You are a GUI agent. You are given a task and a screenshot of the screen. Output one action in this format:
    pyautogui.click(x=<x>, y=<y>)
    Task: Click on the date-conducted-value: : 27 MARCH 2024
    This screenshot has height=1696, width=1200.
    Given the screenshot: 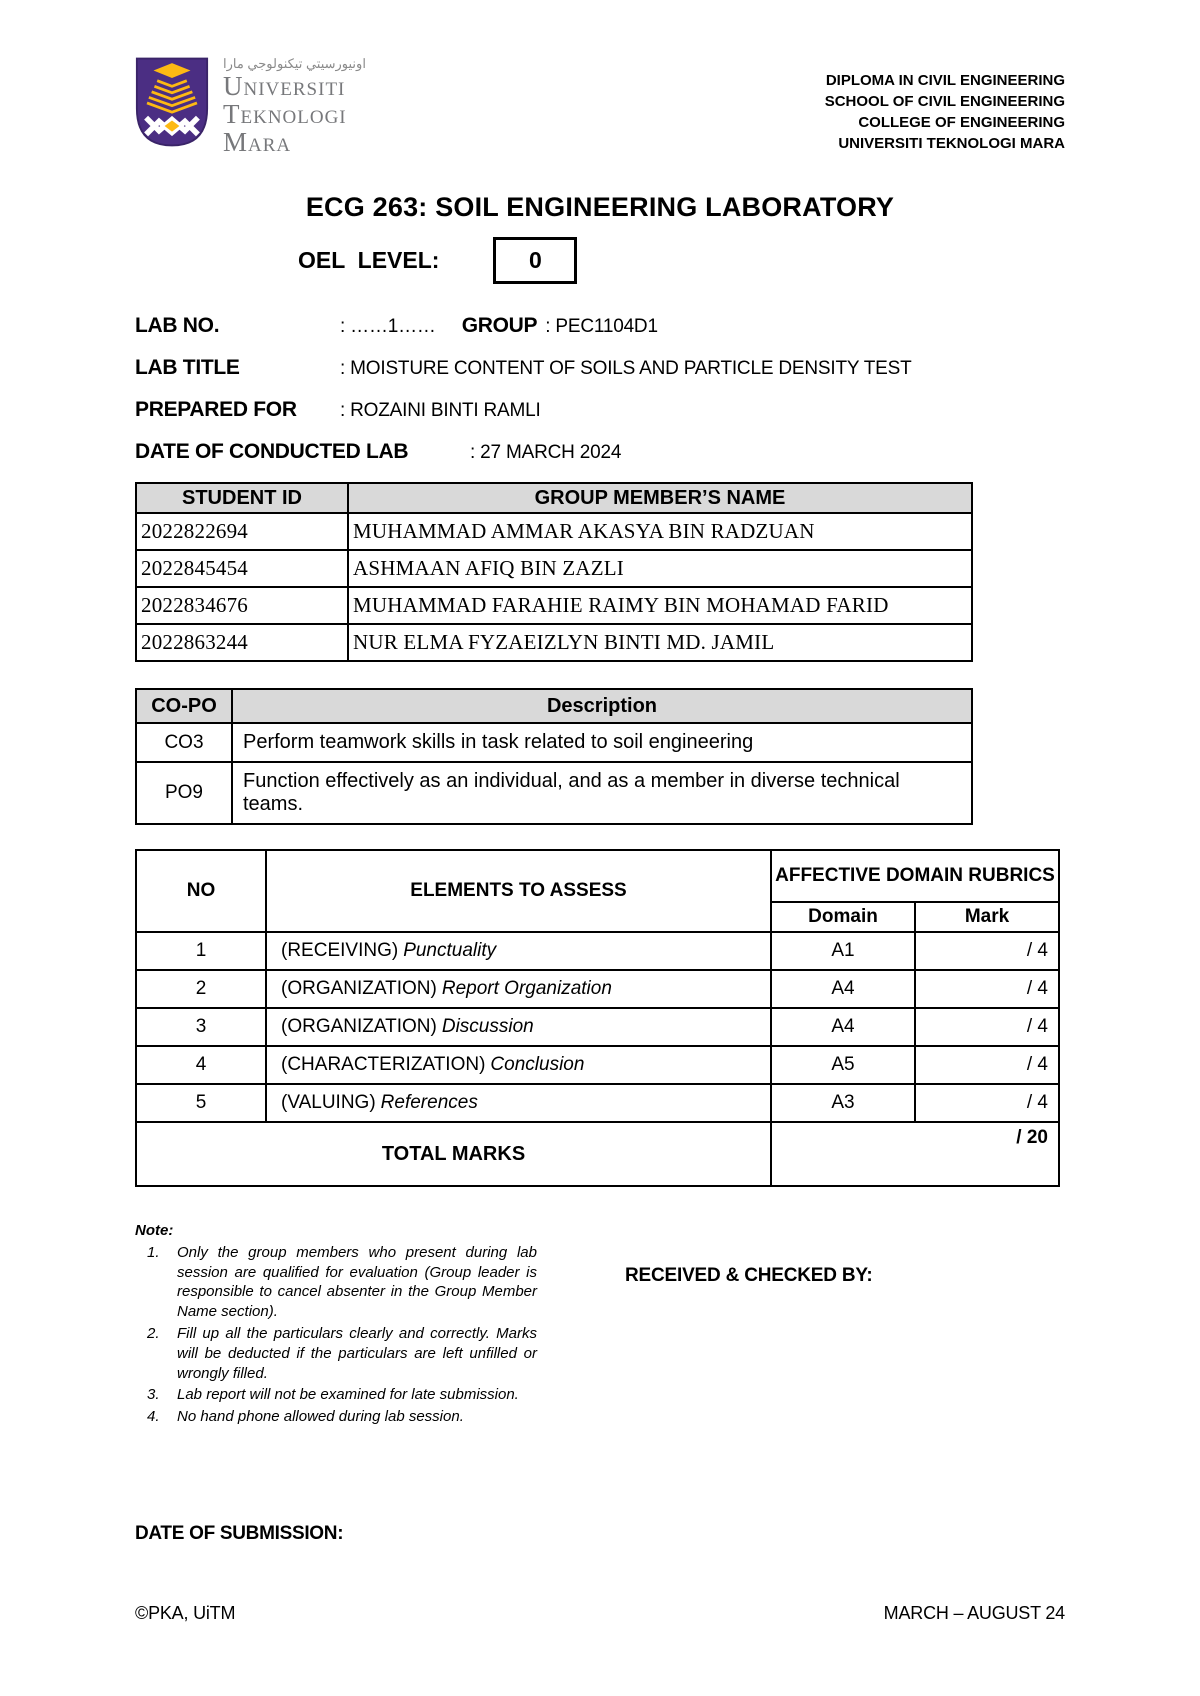 What is the action you would take?
    pyautogui.click(x=546, y=452)
    